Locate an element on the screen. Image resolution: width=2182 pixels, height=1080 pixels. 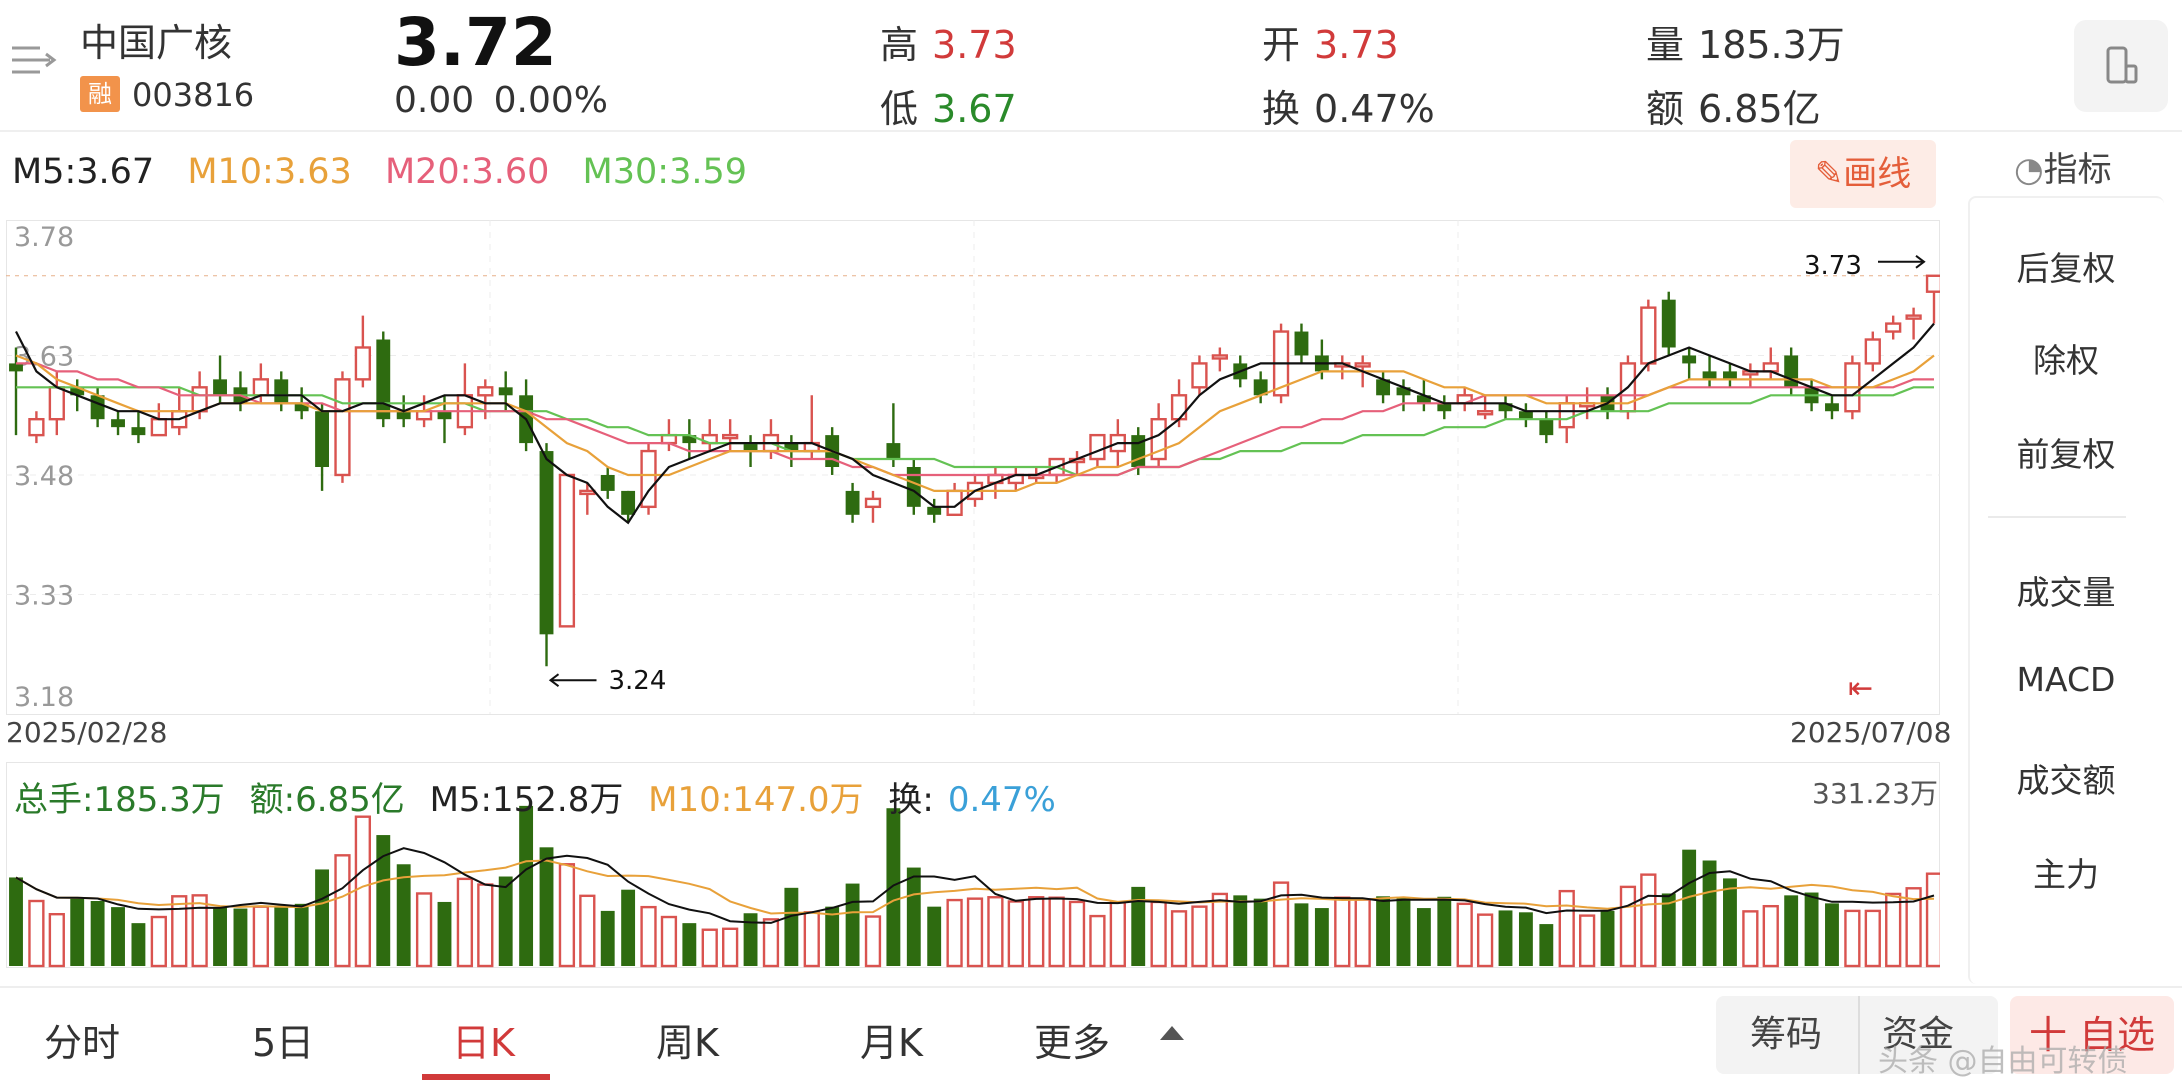
menu-icon is located at coordinates (34, 62).